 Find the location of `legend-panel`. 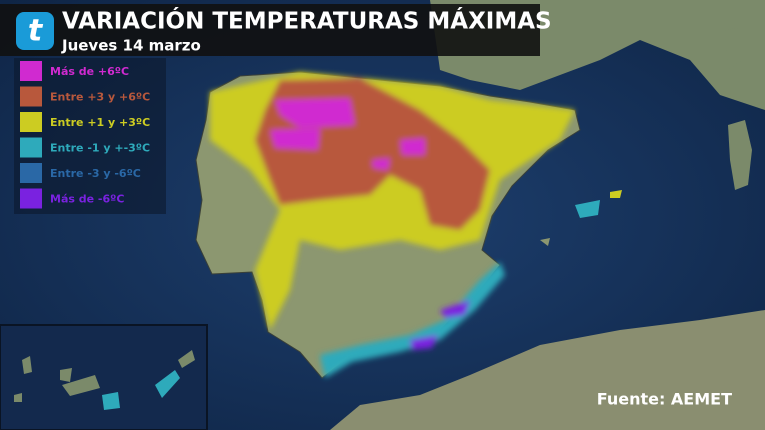

legend-panel is located at coordinates (90, 136).